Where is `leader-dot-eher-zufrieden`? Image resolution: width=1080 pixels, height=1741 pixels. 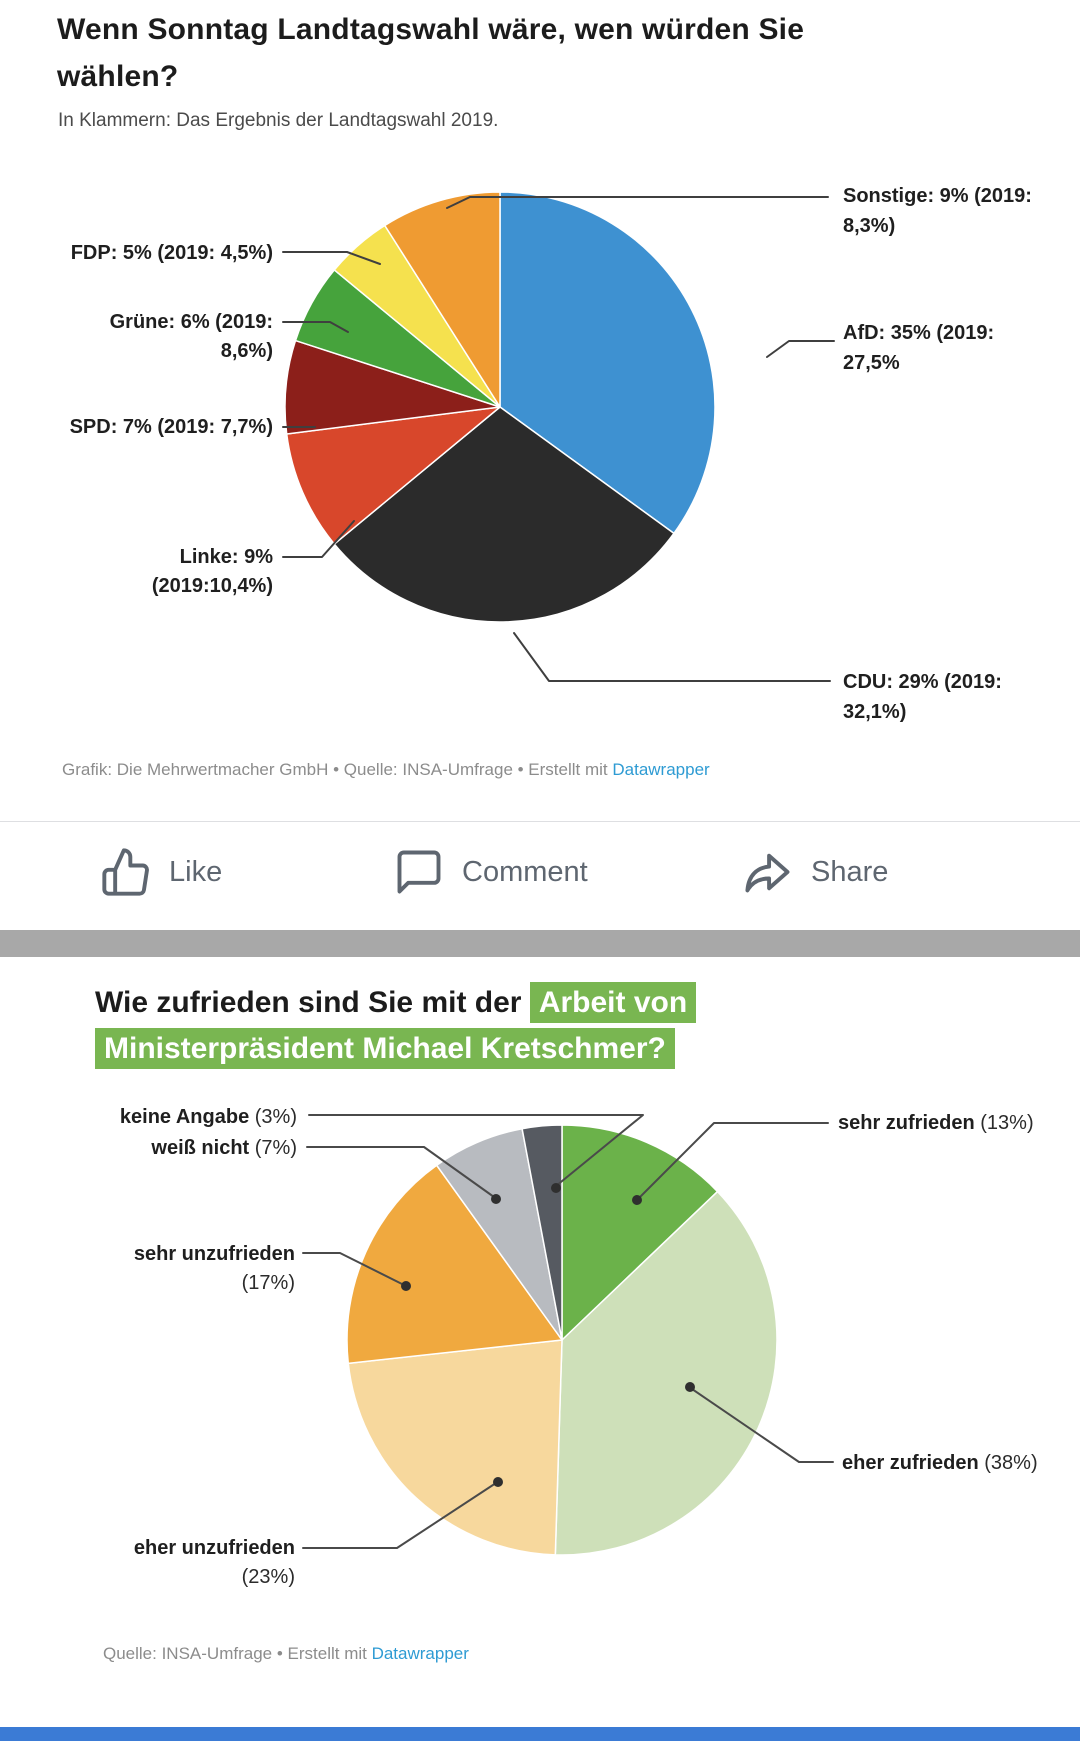 leader-dot-eher-zufrieden is located at coordinates (690, 1387).